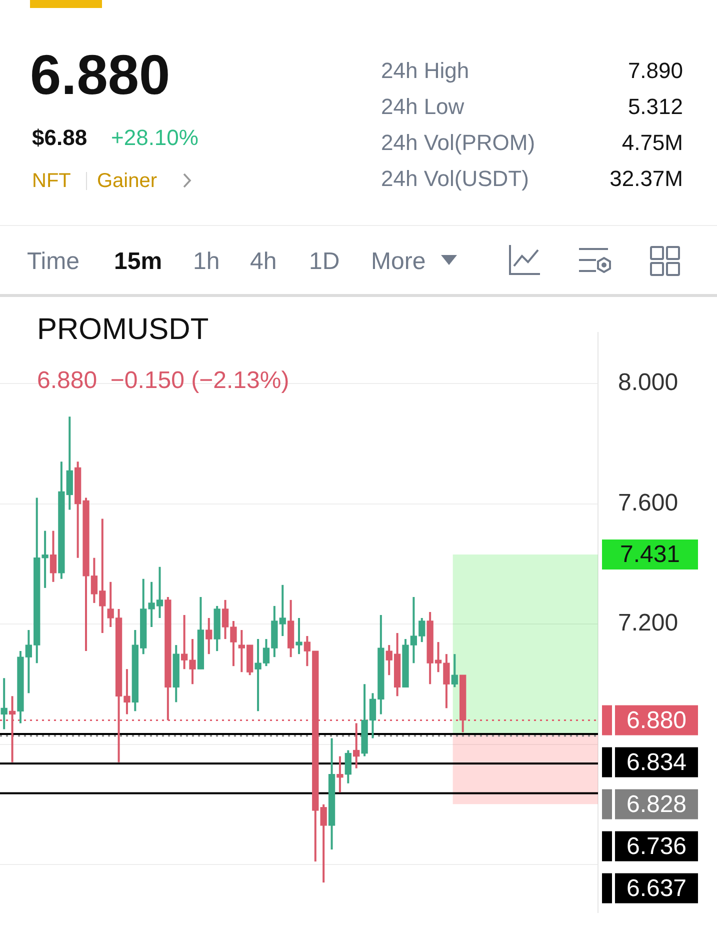 This screenshot has height=947, width=717. What do you see at coordinates (656, 846) in the screenshot?
I see `legend-label: 6.736` at bounding box center [656, 846].